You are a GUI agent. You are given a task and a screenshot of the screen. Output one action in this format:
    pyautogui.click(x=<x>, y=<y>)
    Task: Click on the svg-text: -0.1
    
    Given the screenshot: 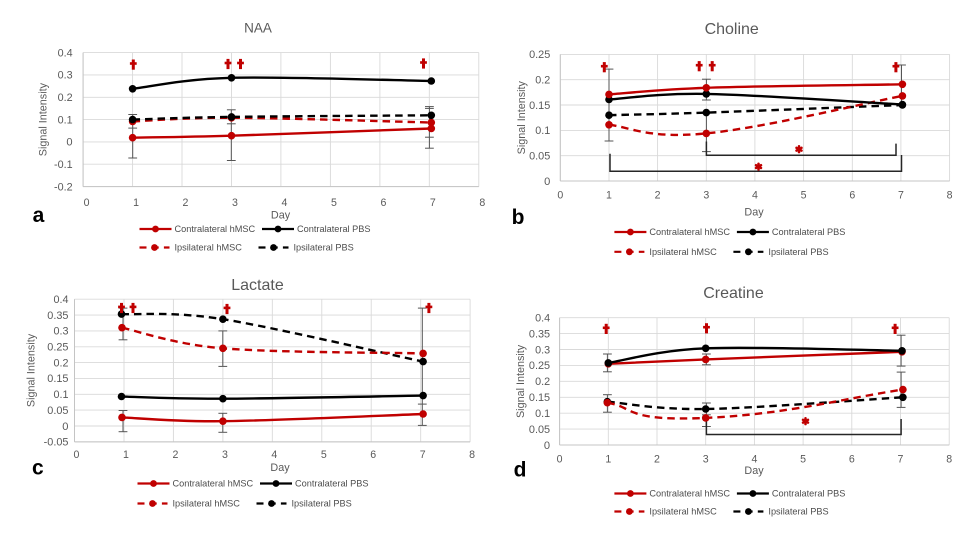 What is the action you would take?
    pyautogui.click(x=63, y=165)
    